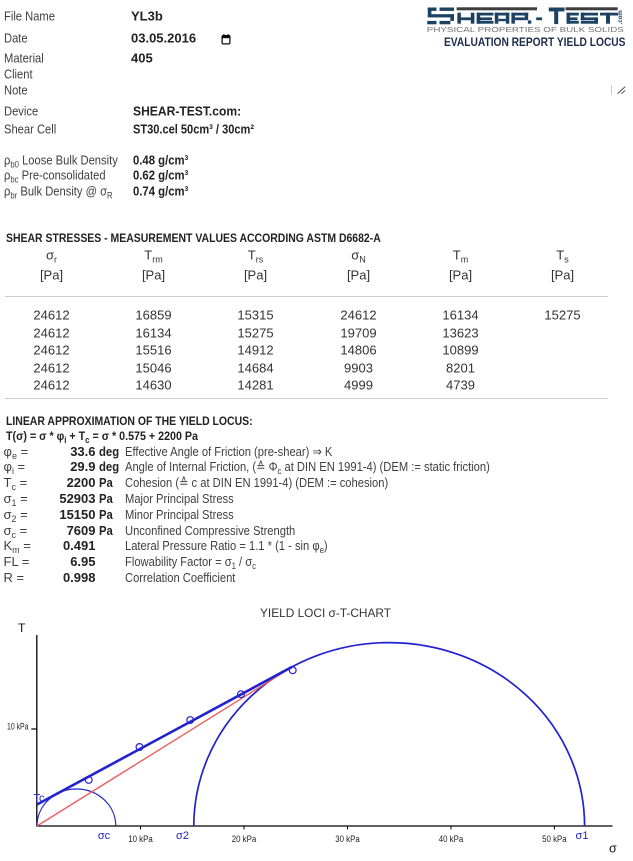 The image size is (633, 861). Describe the element at coordinates (535, 42) in the screenshot. I see `svg-text: EVALUATION REPORT YIELD LOCUS` at that location.